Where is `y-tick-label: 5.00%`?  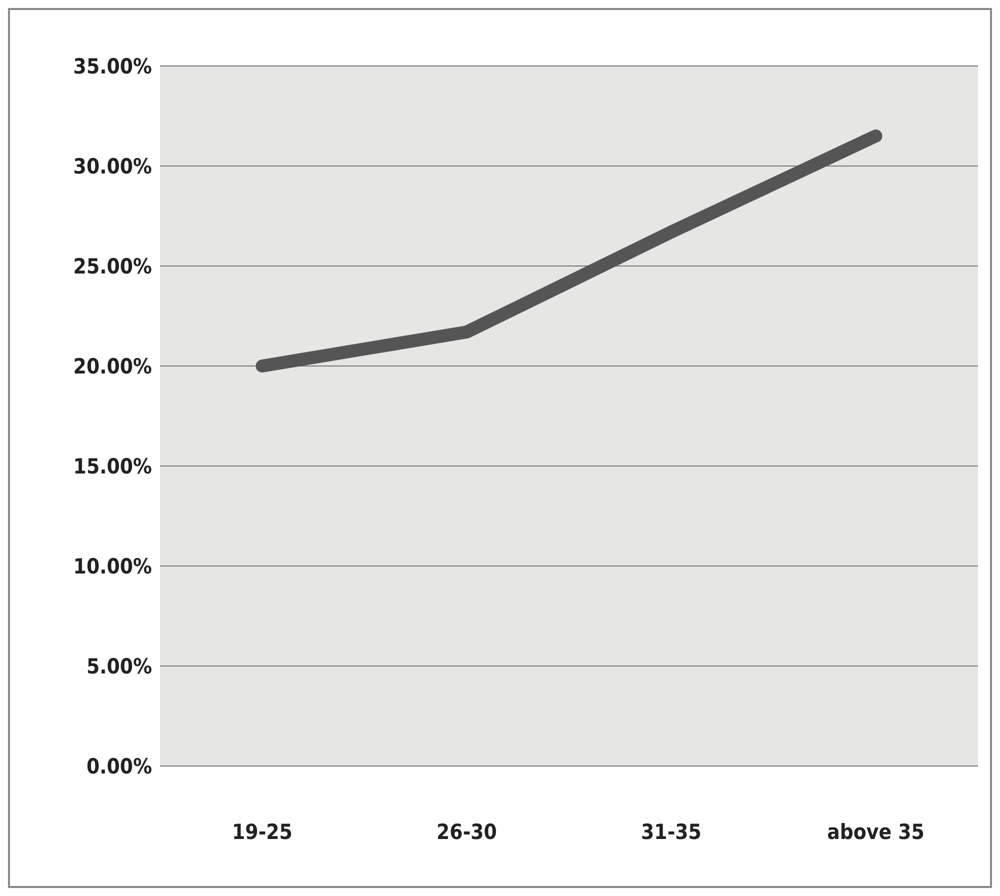 y-tick-label: 5.00% is located at coordinates (119, 666).